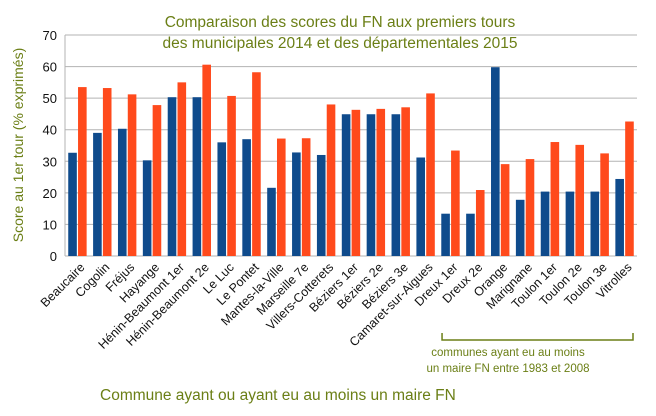 Image resolution: width=656 pixels, height=416 pixels. What do you see at coordinates (50, 130) in the screenshot?
I see `y-tick-label: 40` at bounding box center [50, 130].